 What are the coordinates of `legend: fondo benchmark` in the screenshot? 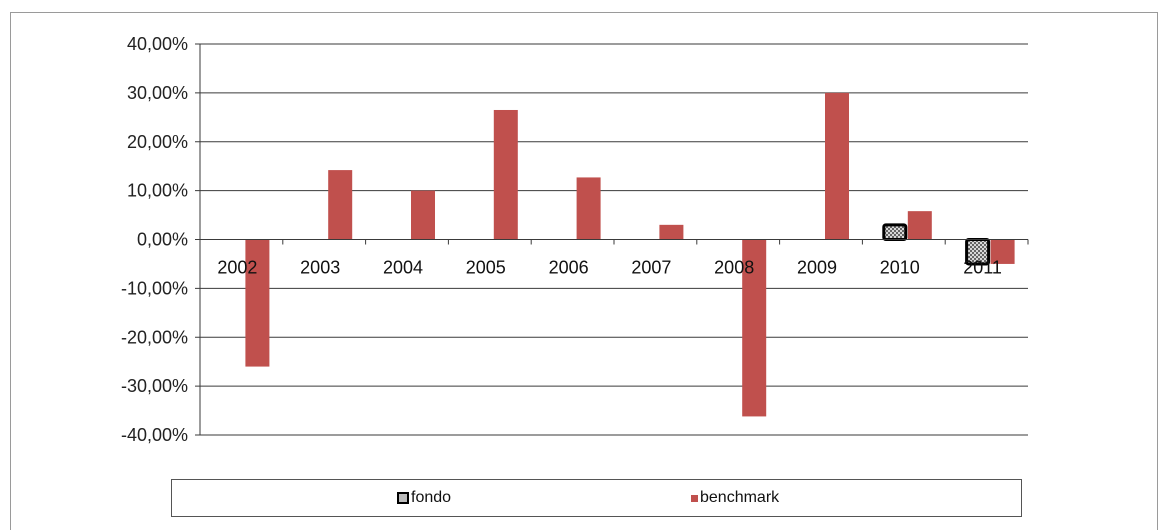 It's located at (596, 498).